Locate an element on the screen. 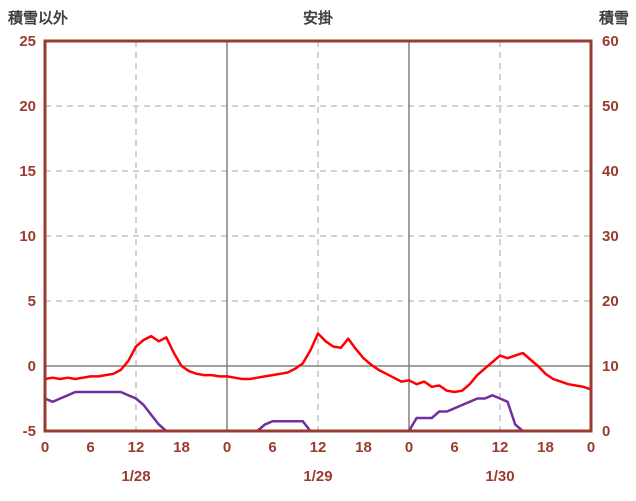 The image size is (636, 501). left-axis-title: 積雪以外 is located at coordinates (38, 18).